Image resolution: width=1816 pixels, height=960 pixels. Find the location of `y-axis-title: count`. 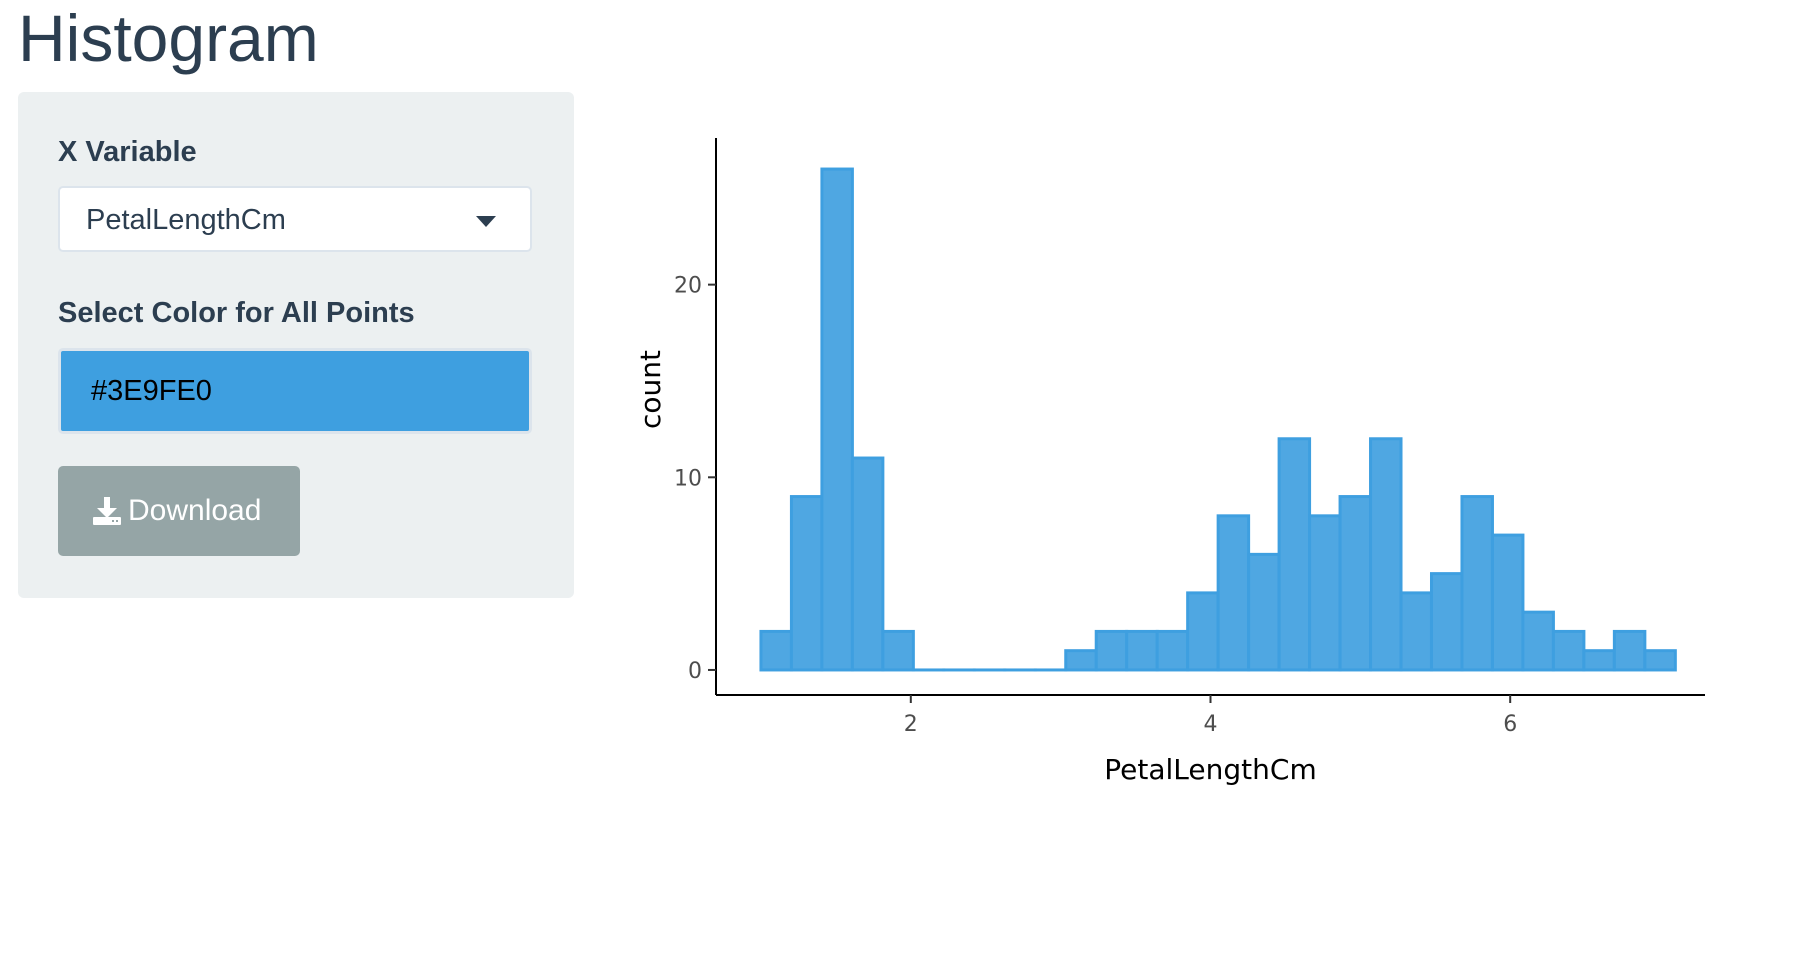

y-axis-title: count is located at coordinates (650, 389).